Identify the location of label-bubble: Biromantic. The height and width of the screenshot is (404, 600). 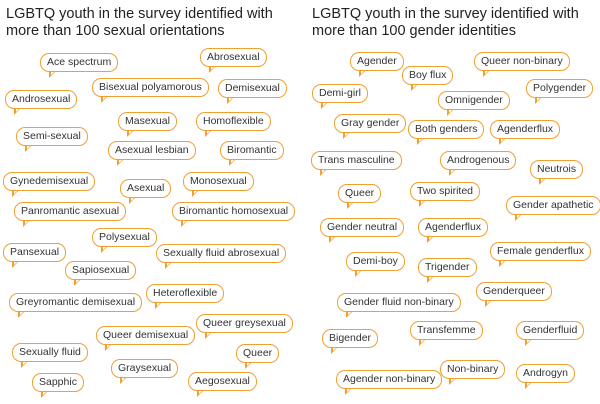
(252, 153).